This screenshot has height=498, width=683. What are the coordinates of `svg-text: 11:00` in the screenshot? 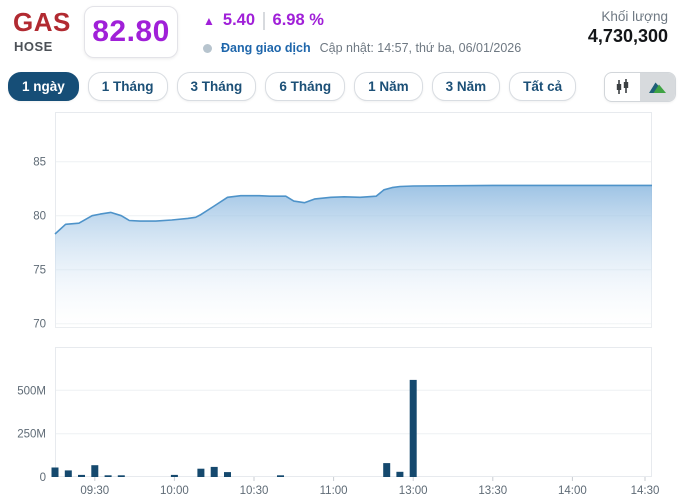 It's located at (334, 491).